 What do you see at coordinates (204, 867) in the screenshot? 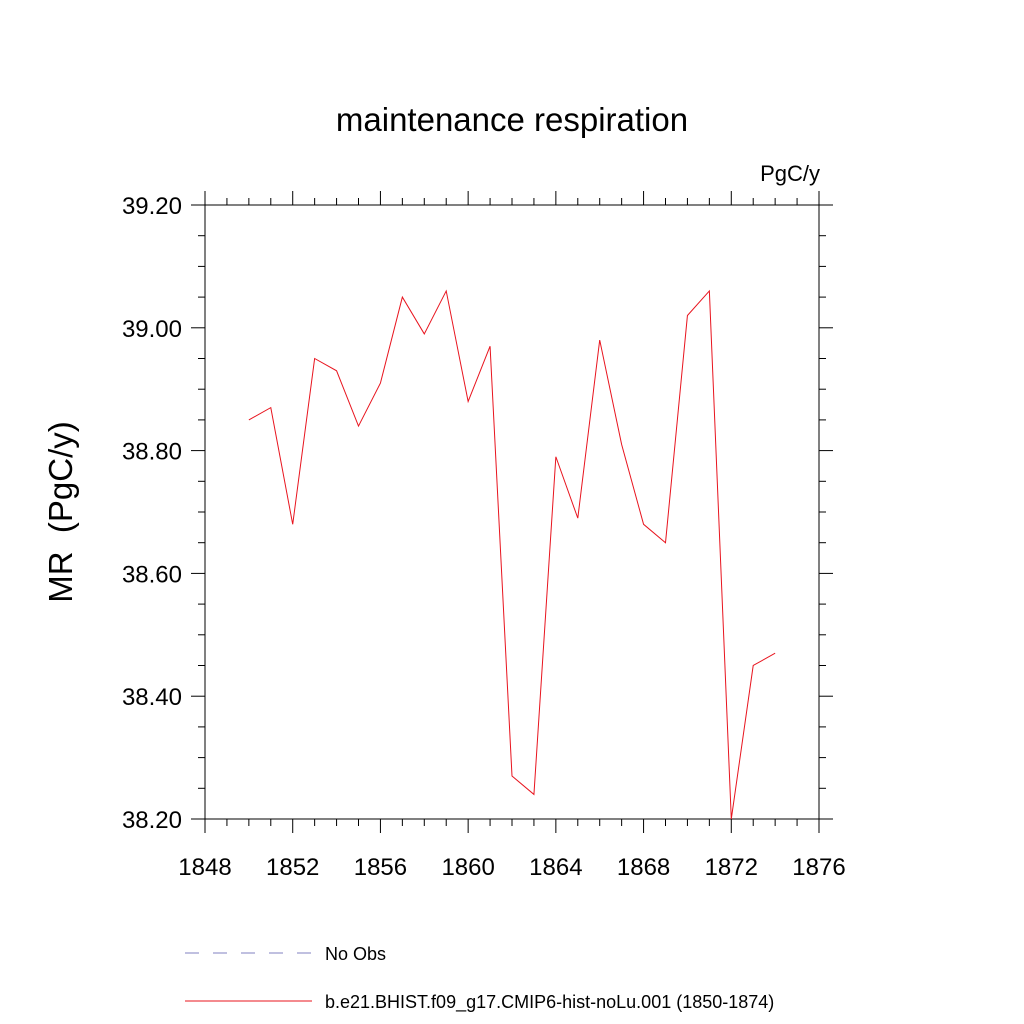
I see `x-tick-label: 1848` at bounding box center [204, 867].